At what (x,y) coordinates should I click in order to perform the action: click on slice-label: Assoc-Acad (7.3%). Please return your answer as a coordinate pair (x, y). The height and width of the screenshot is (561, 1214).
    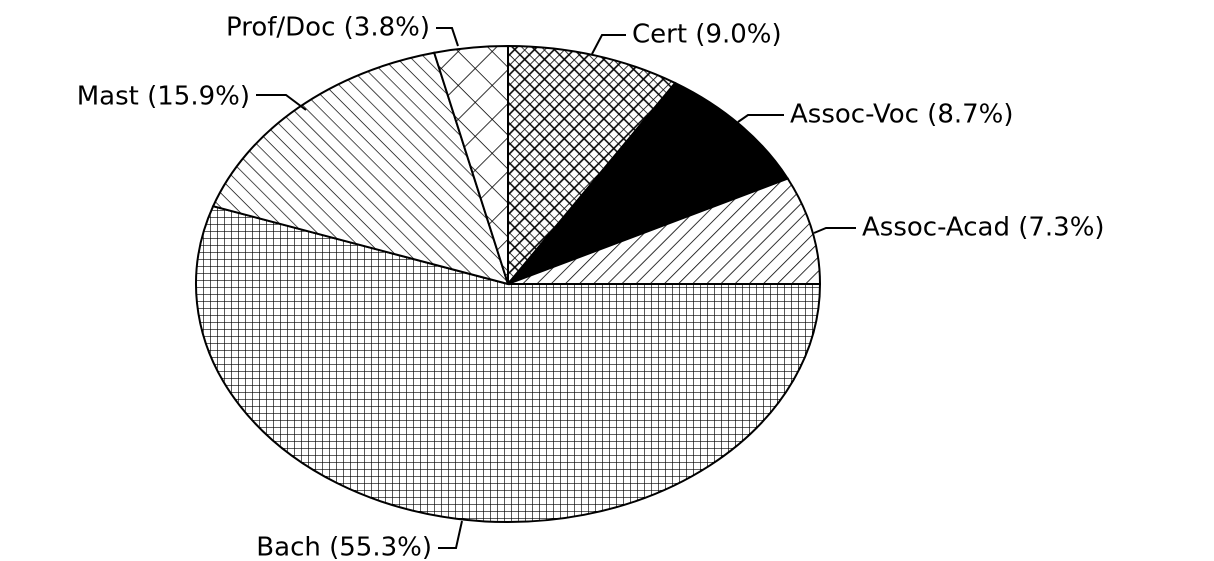
    Looking at the image, I should click on (983, 228).